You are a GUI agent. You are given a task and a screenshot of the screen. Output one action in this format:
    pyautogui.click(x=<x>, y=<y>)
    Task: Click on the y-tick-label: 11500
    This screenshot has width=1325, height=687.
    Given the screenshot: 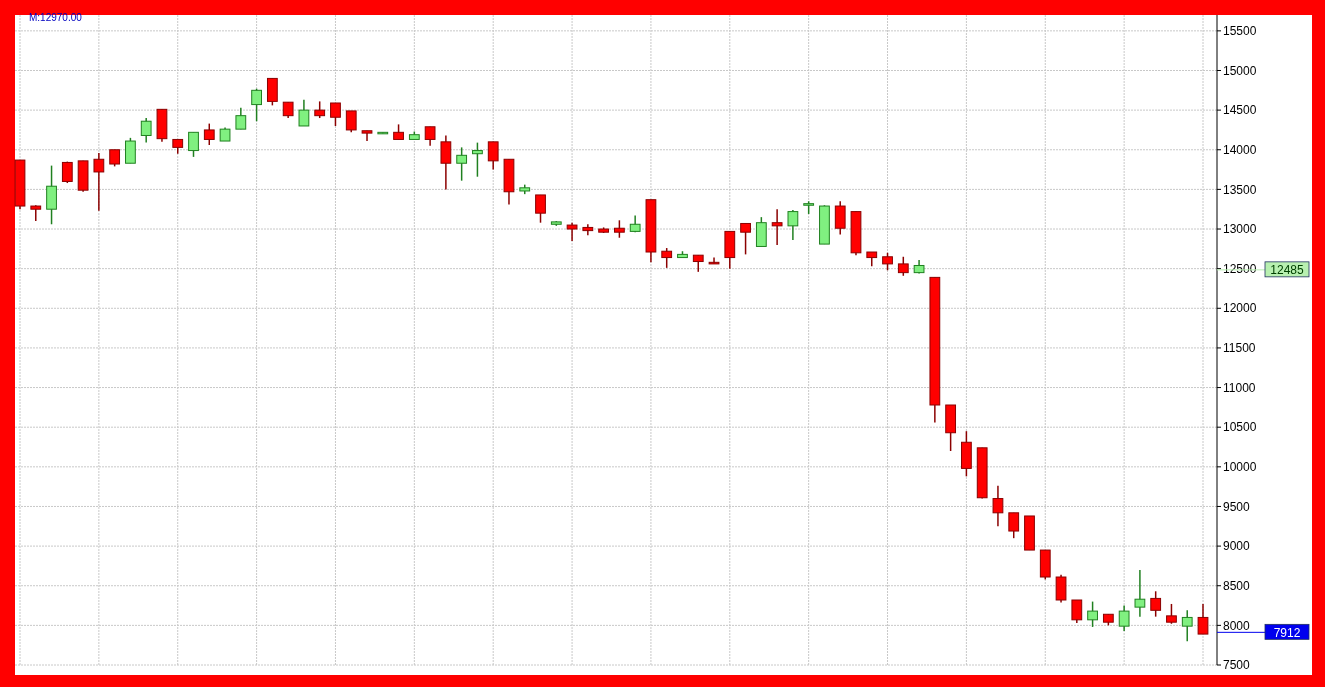 What is the action you would take?
    pyautogui.click(x=1239, y=348)
    